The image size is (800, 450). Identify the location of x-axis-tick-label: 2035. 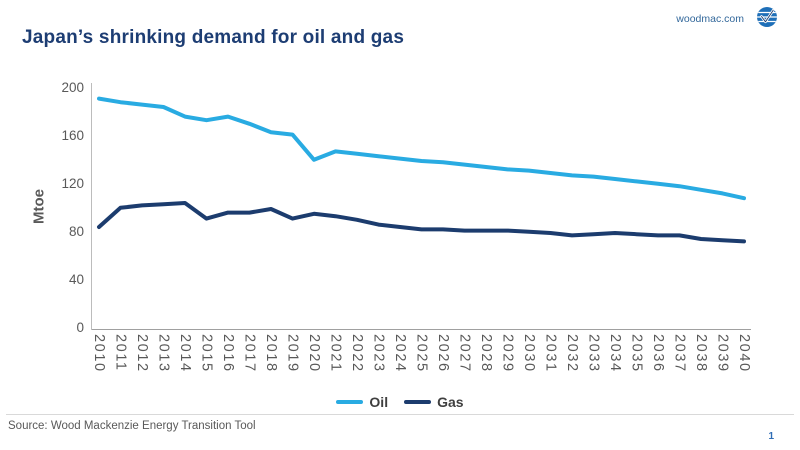
(636, 353).